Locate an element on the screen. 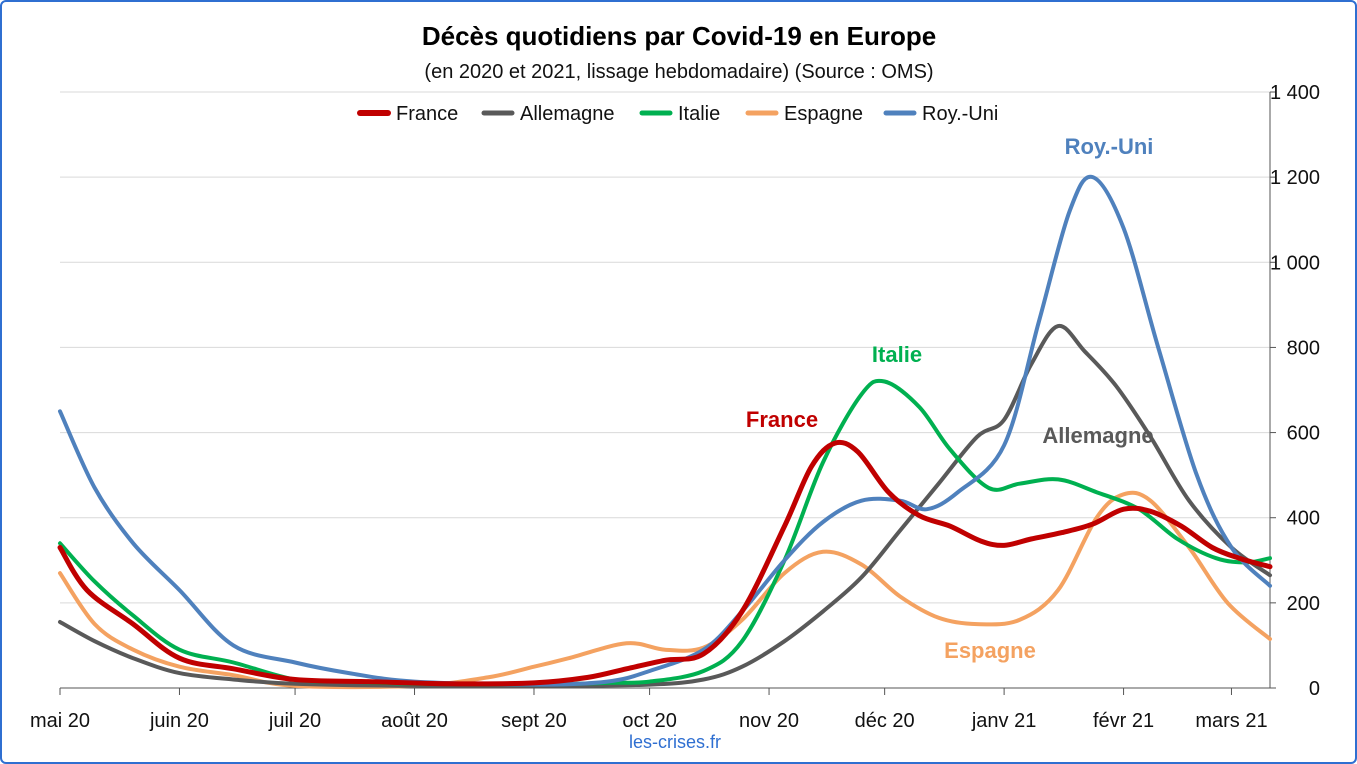 The width and height of the screenshot is (1357, 764). y-tick-label-1000: 1 000 is located at coordinates (1295, 263).